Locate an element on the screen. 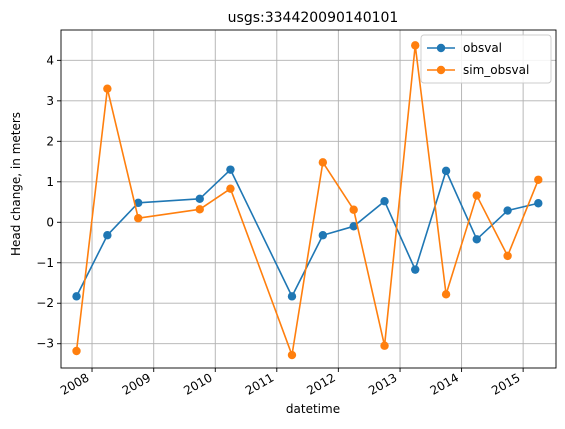 Image resolution: width=565 pixels, height=429 pixels. y-tick-label: −2 is located at coordinates (45, 303).